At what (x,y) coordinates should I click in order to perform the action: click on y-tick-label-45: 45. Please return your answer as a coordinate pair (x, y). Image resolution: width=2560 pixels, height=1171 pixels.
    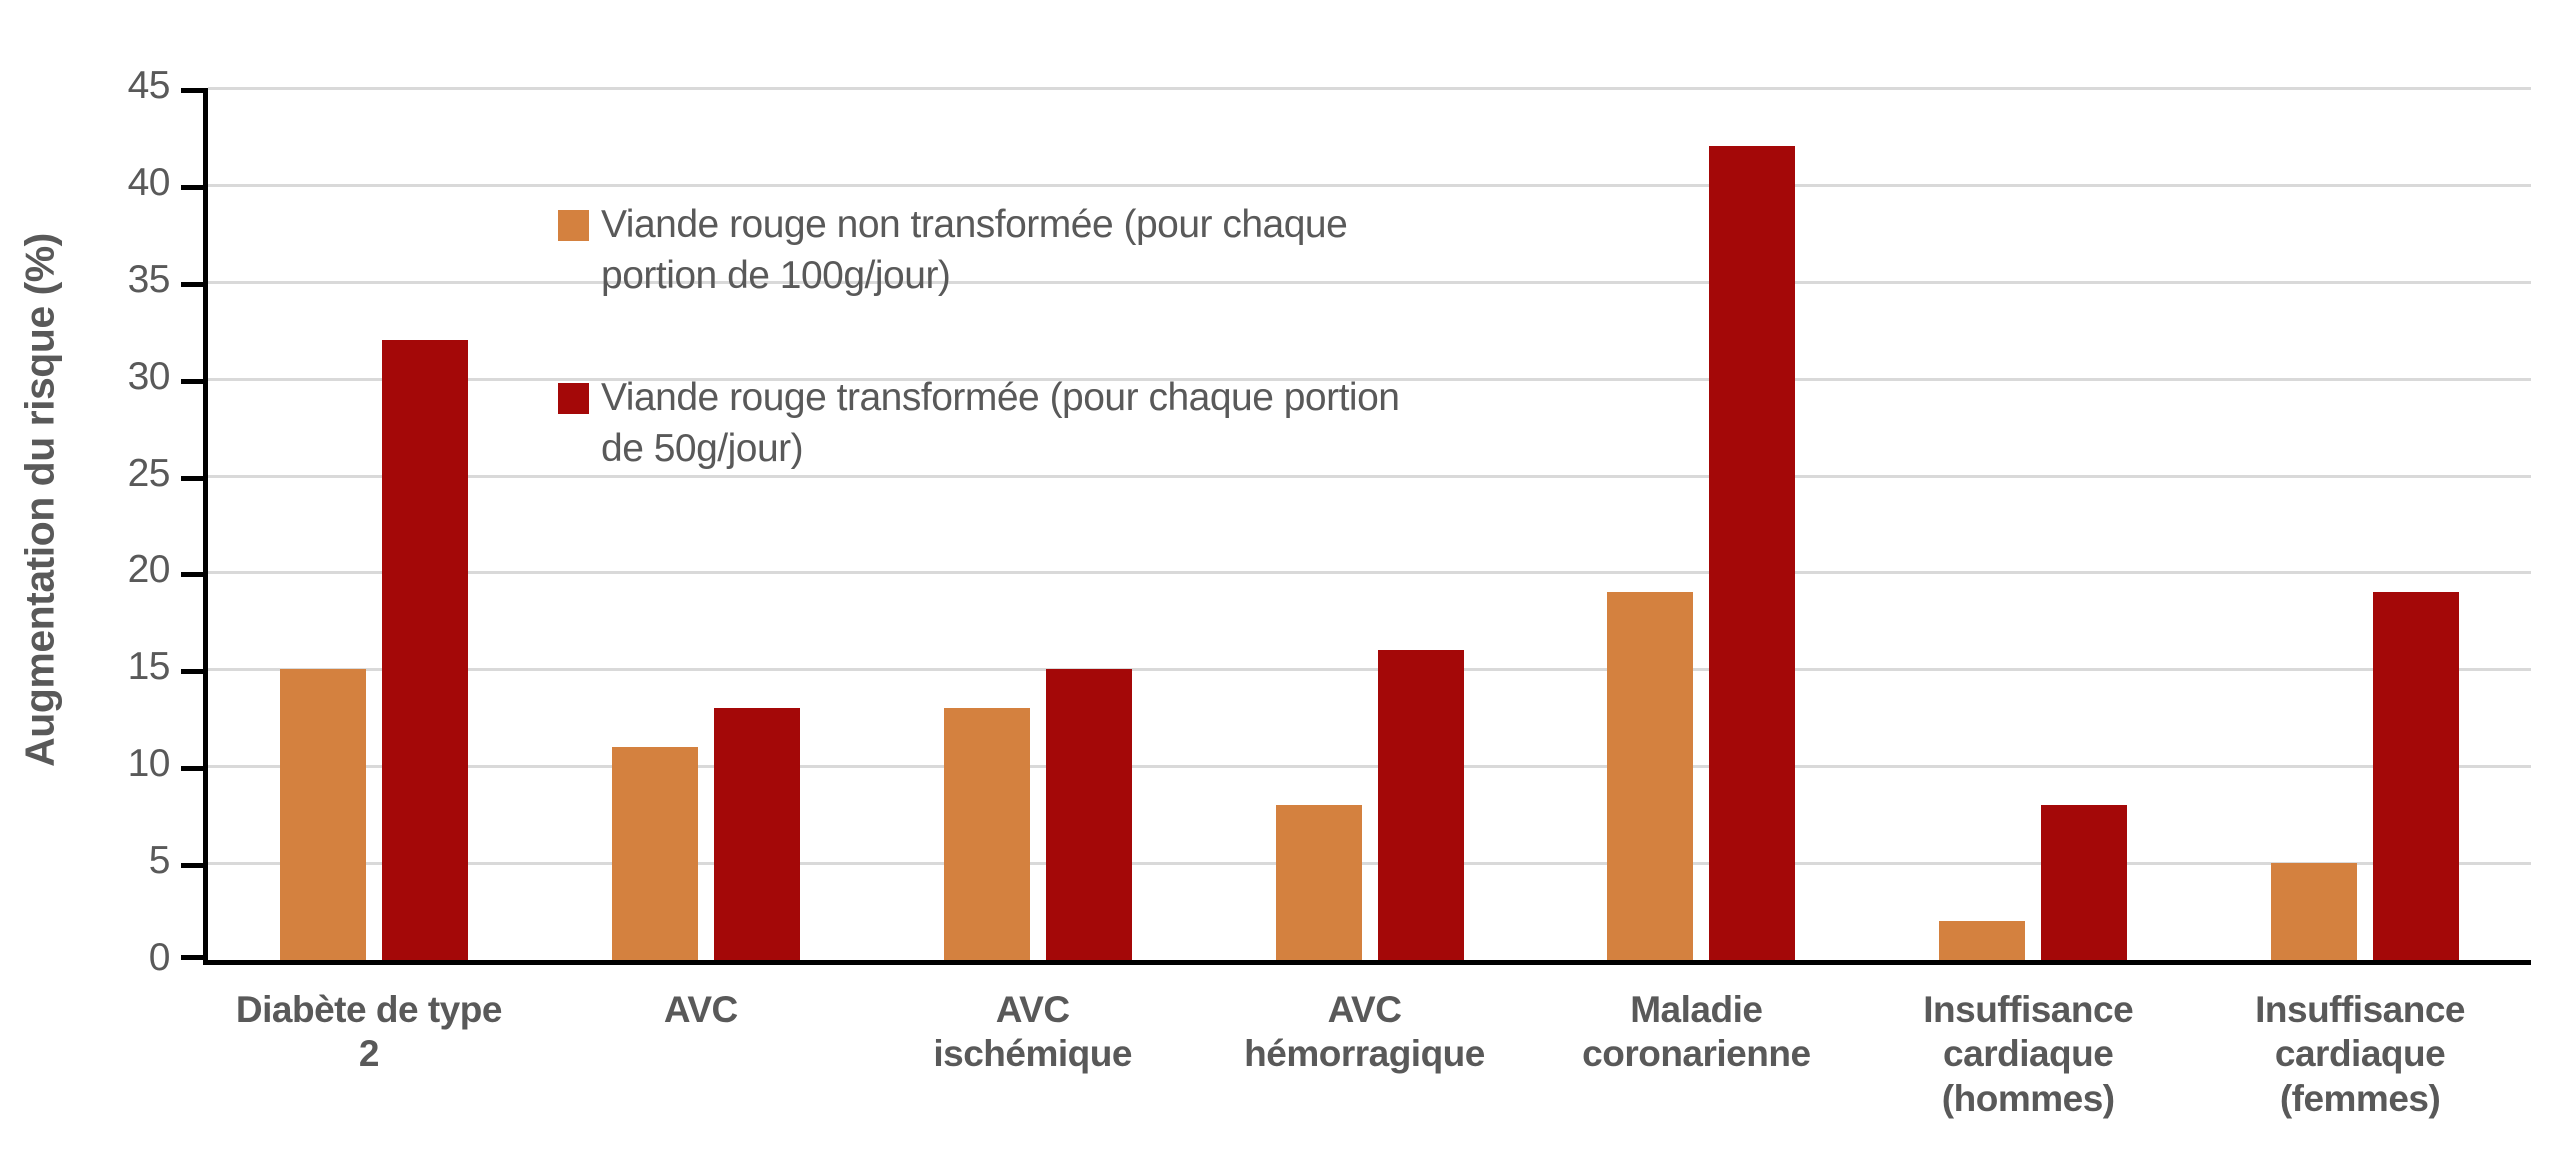
    Looking at the image, I should click on (149, 85).